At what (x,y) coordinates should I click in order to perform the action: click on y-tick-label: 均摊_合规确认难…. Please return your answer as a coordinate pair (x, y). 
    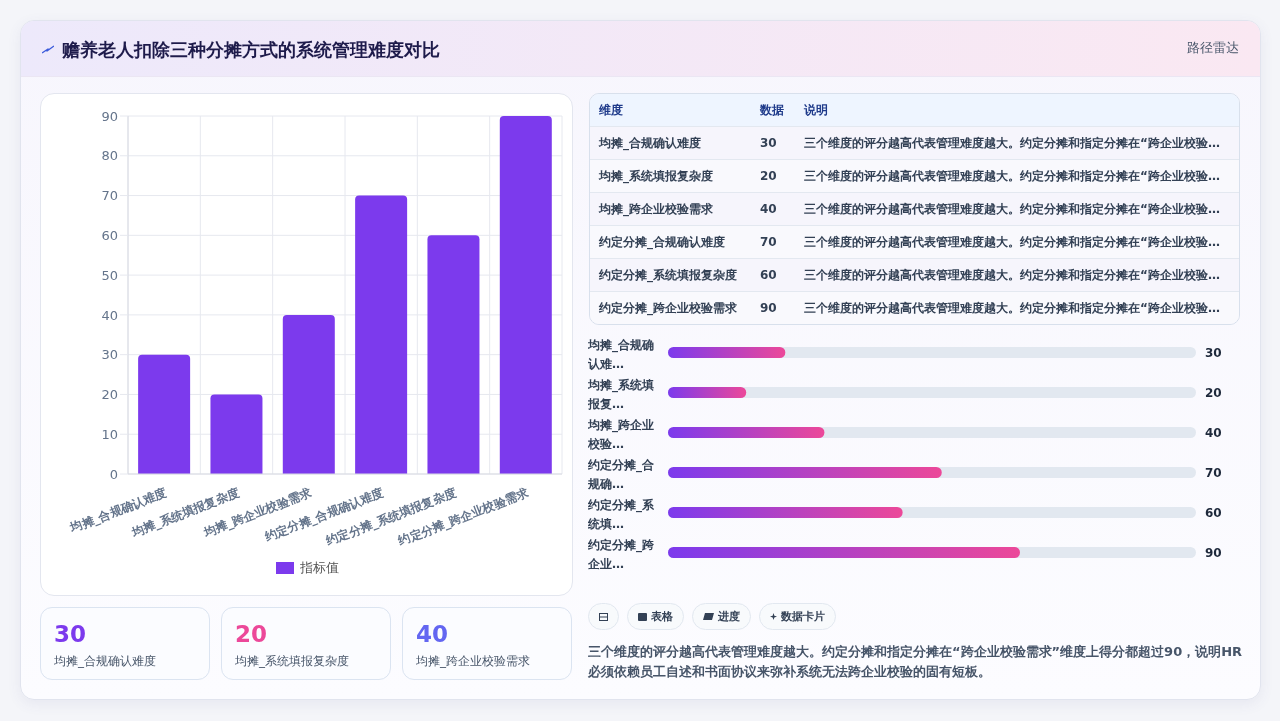
    Looking at the image, I should click on (620, 354).